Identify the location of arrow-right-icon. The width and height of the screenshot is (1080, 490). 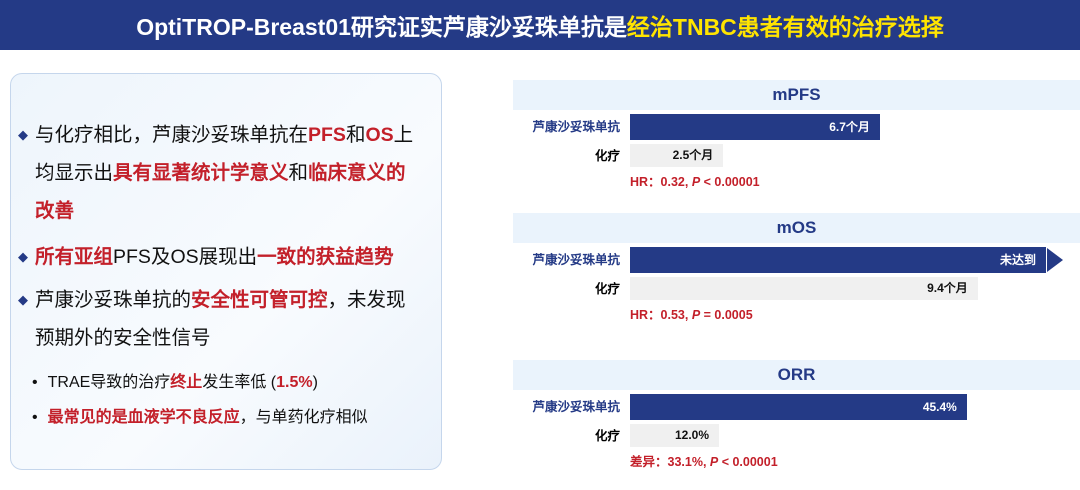
(1055, 260).